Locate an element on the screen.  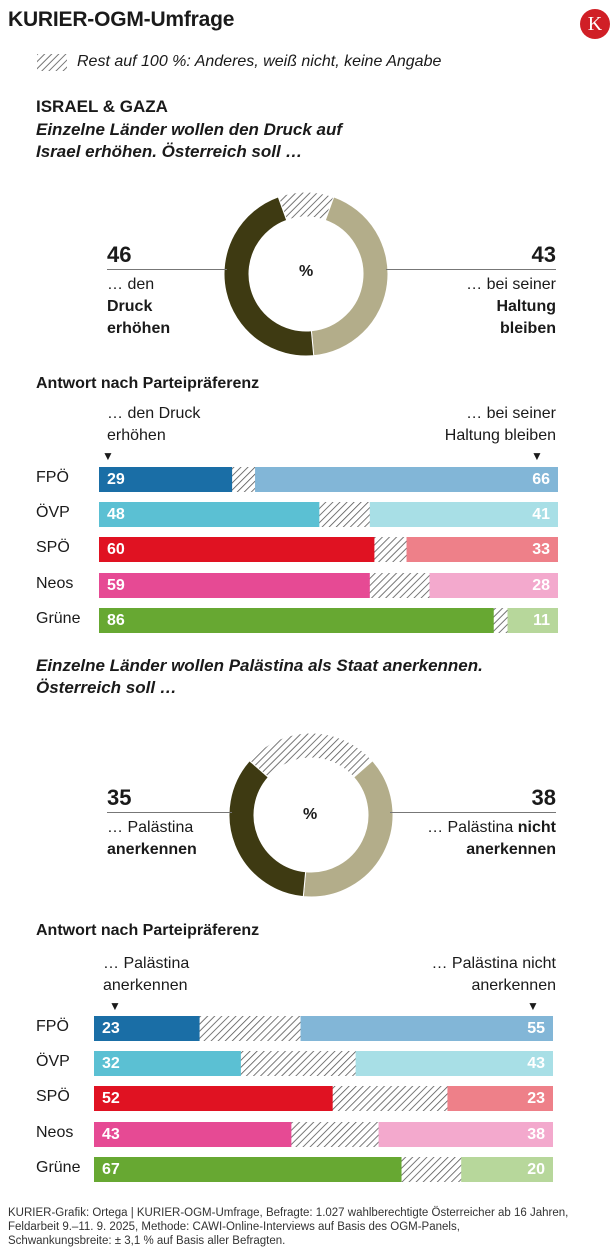
topic-heading: ISRAEL & GAZA is located at coordinates (102, 106).